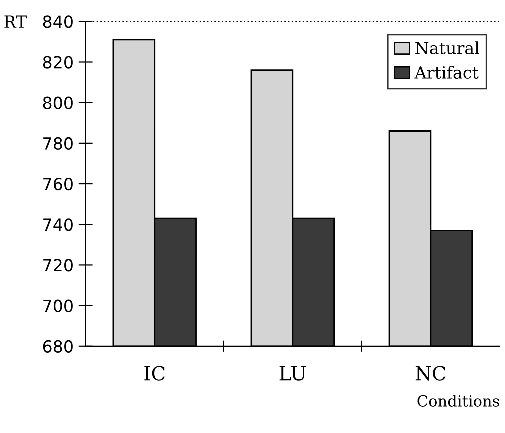 Image resolution: width=505 pixels, height=433 pixels. What do you see at coordinates (448, 48) in the screenshot?
I see `legend-label: Natural` at bounding box center [448, 48].